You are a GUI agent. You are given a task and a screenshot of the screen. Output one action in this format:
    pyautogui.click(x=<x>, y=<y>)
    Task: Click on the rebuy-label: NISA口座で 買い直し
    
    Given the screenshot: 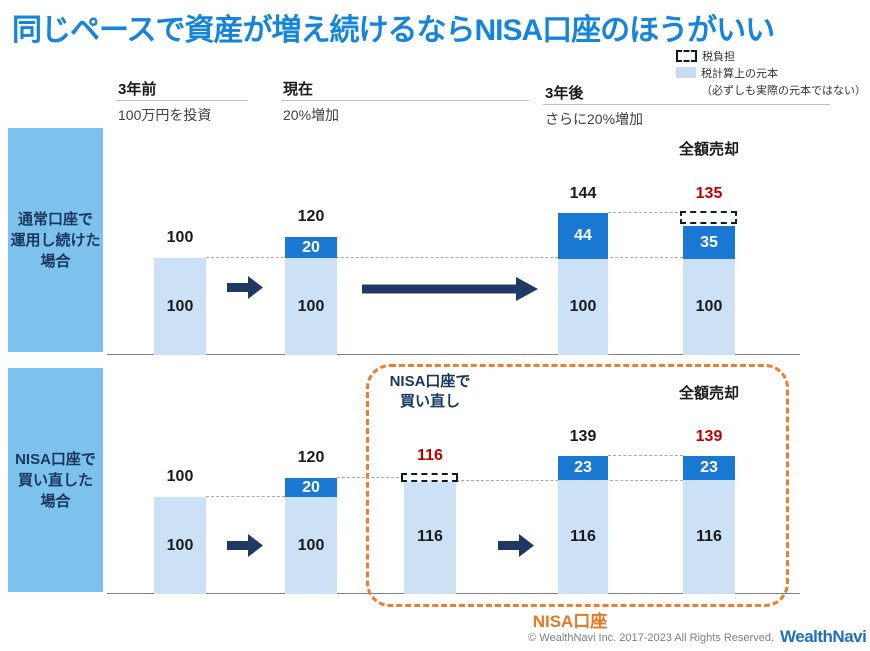 What is the action you would take?
    pyautogui.click(x=430, y=392)
    